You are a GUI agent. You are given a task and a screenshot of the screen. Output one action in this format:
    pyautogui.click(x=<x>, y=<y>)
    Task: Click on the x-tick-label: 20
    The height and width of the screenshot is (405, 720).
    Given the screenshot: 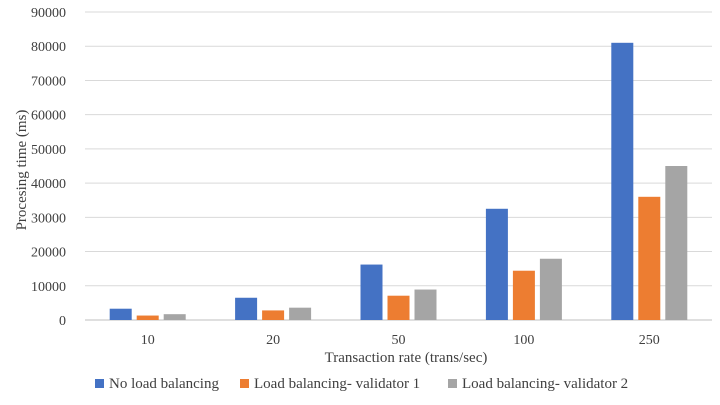 What is the action you would take?
    pyautogui.click(x=273, y=340)
    